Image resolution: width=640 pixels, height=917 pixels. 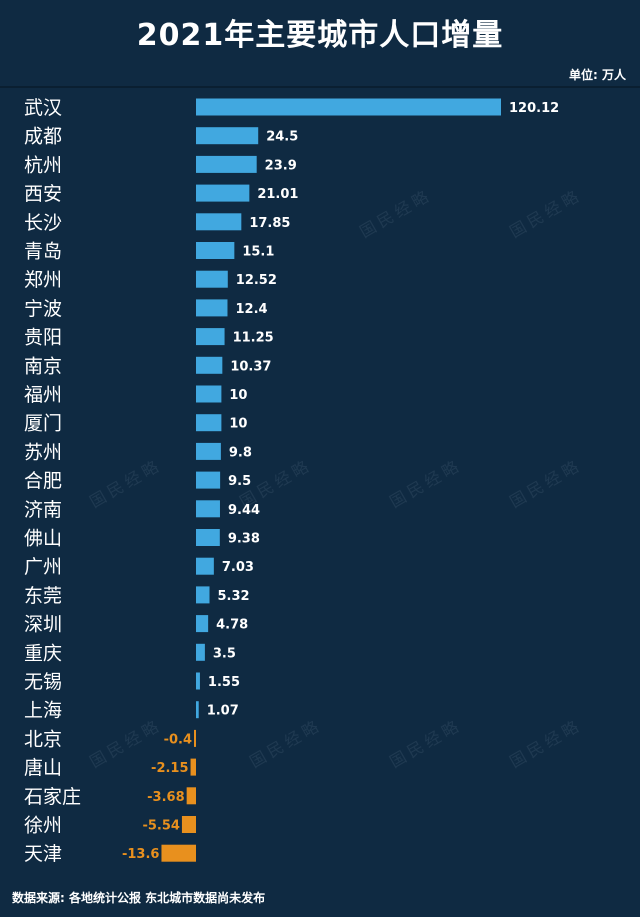 What do you see at coordinates (251, 309) in the screenshot?
I see `value-label: 12.4` at bounding box center [251, 309].